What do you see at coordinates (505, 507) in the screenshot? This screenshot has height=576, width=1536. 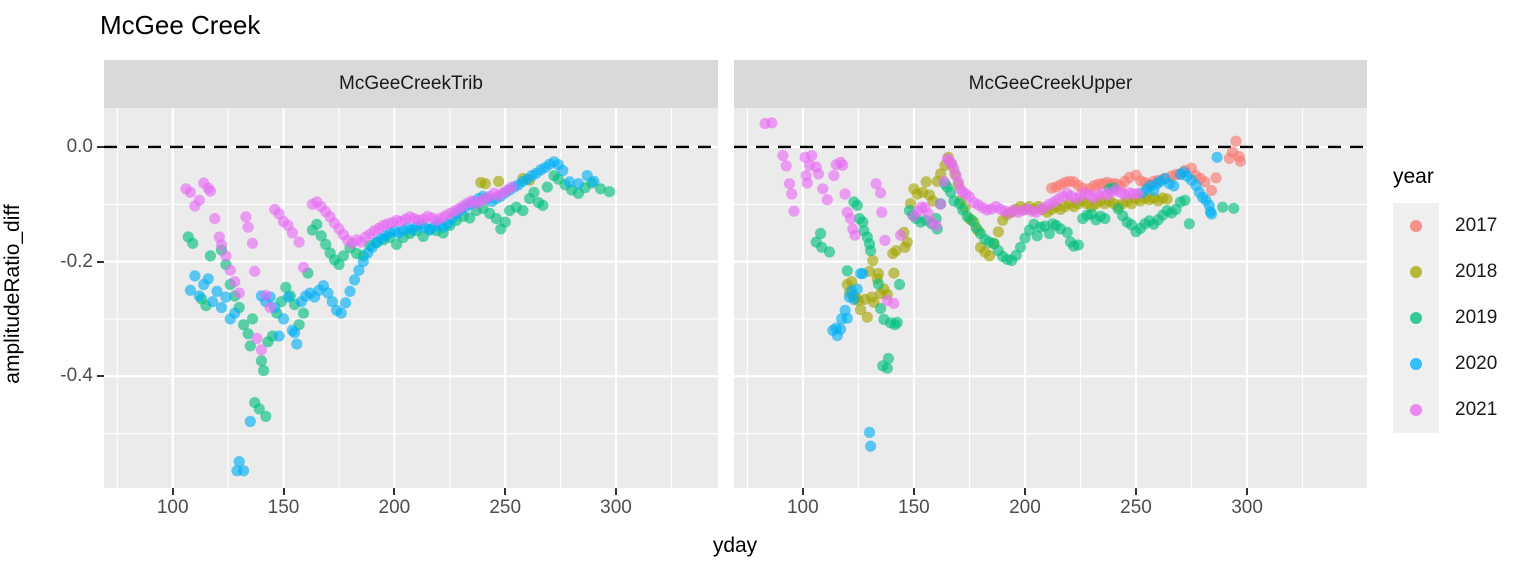 I see `x-tick-label: 250` at bounding box center [505, 507].